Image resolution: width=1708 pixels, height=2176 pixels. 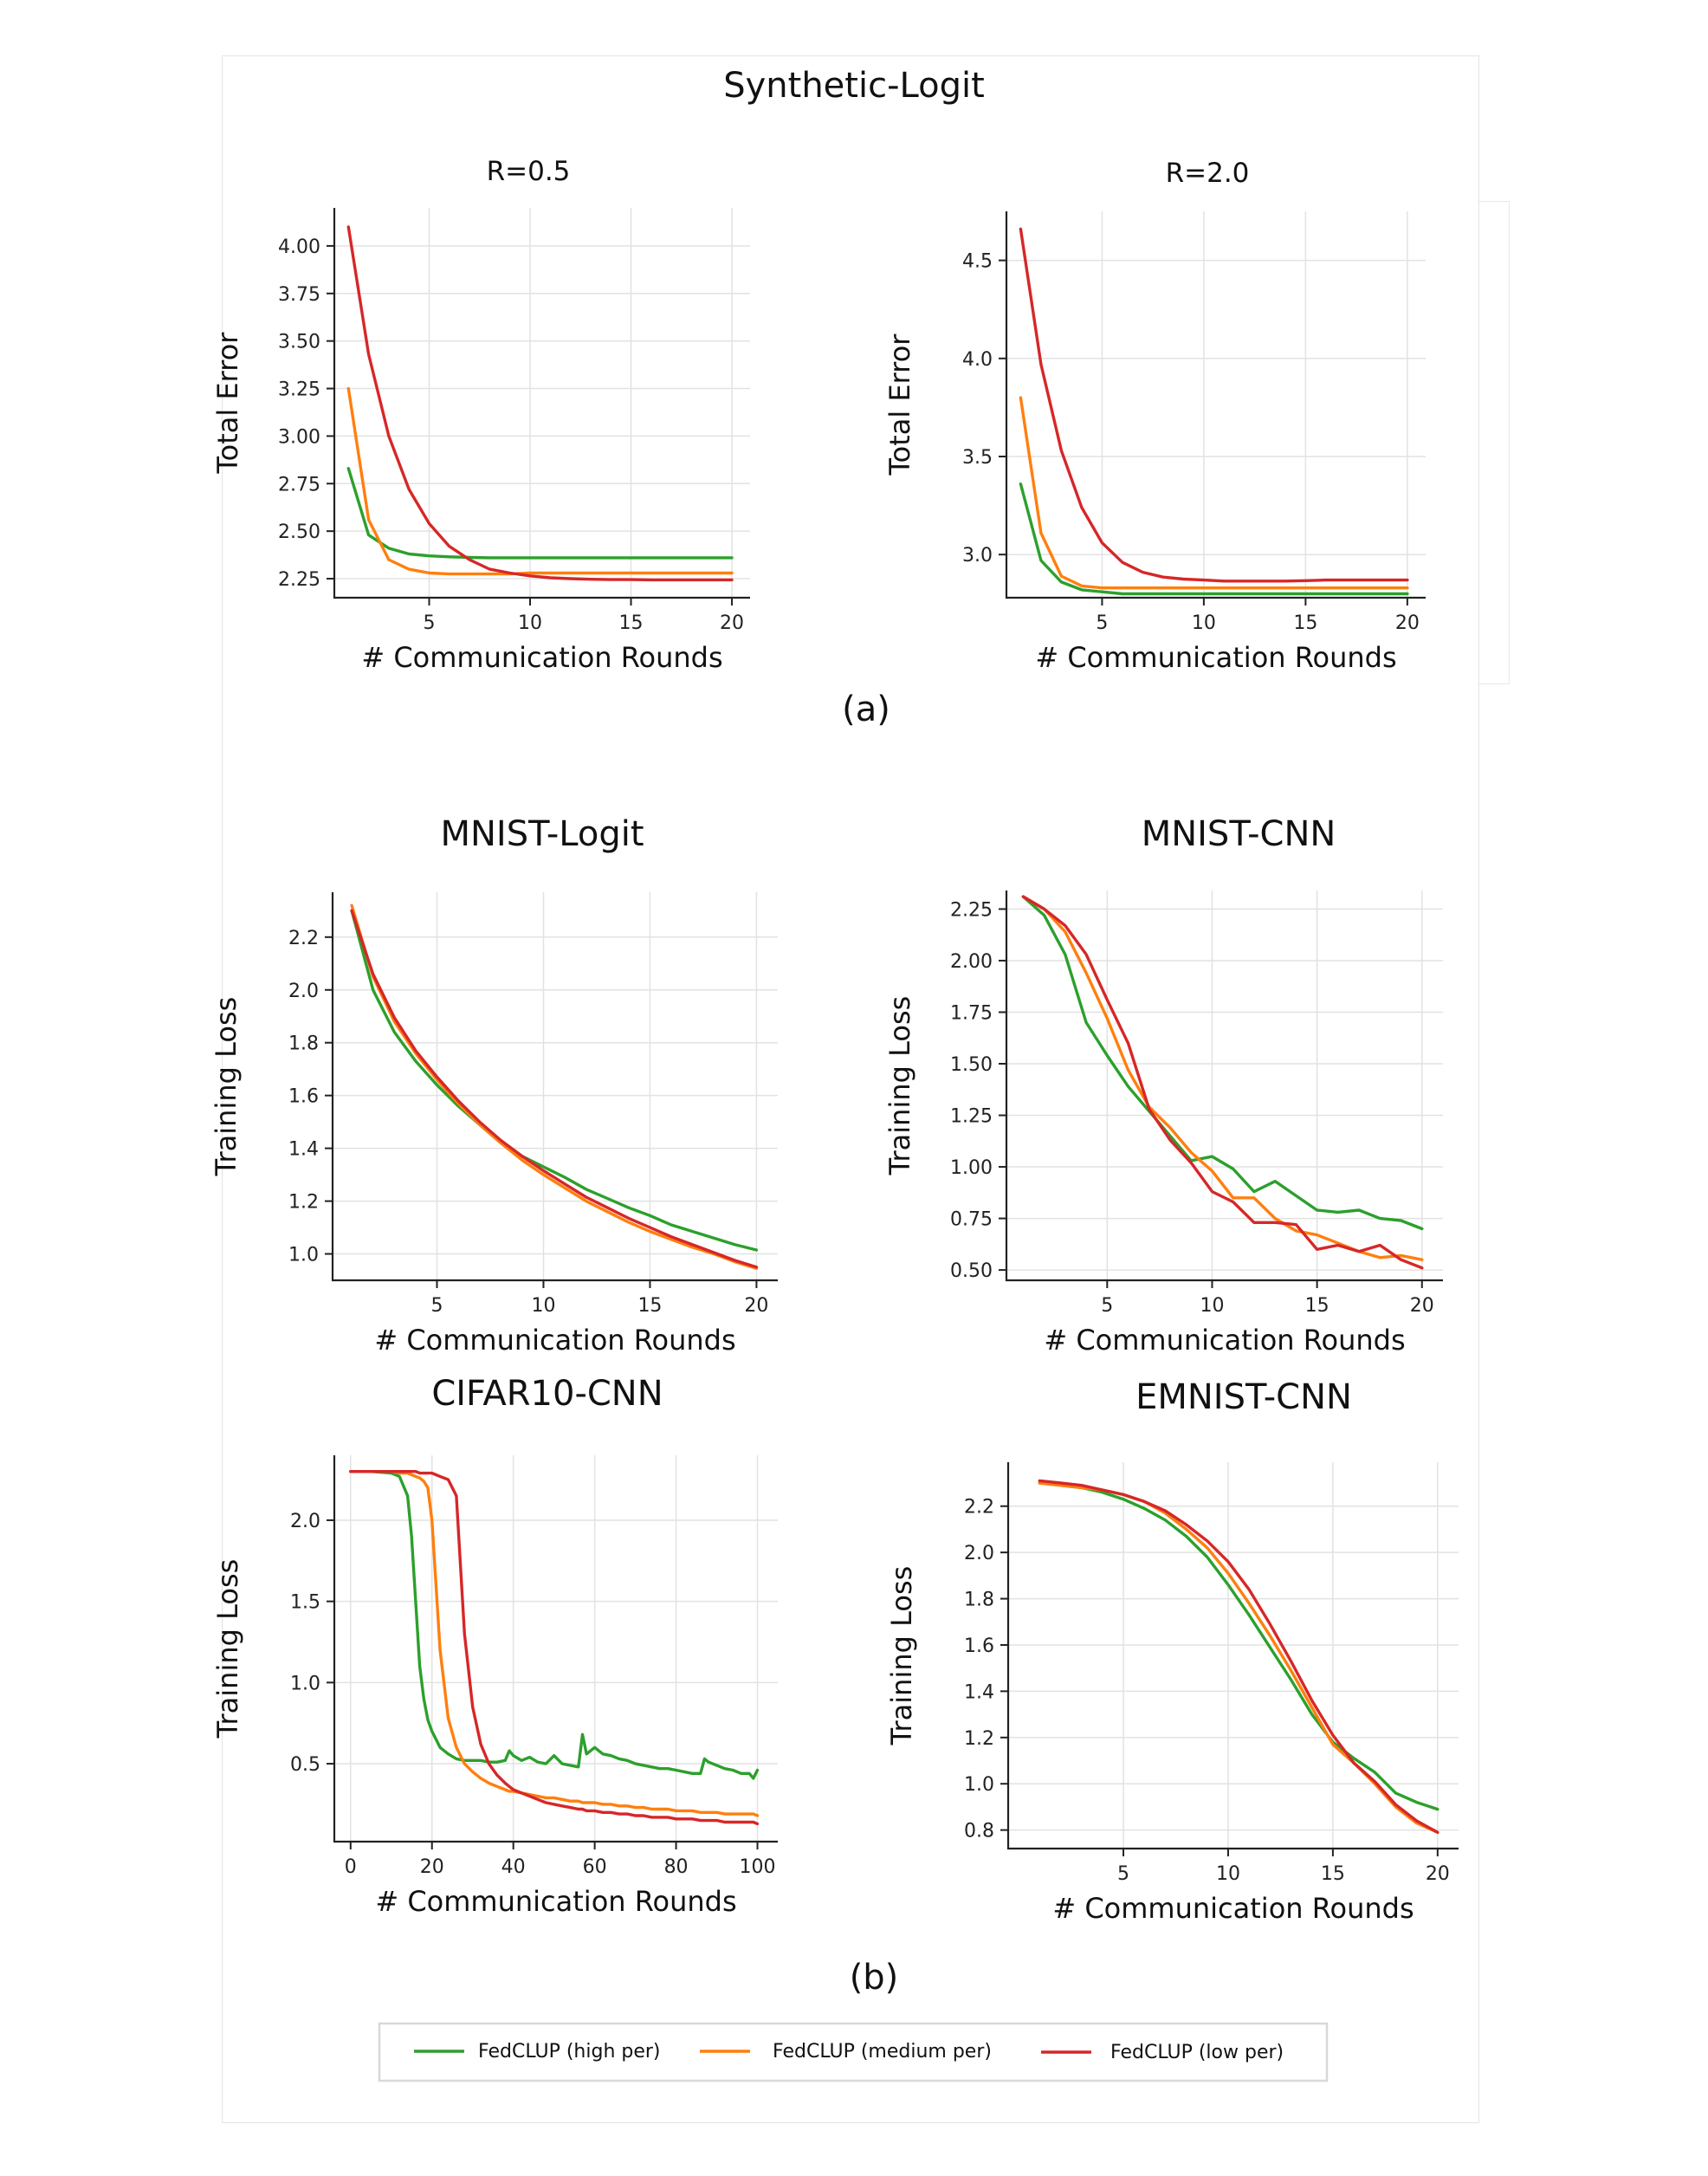 I want to click on series-line-low-mnist_cnn, so click(x=1222, y=1082).